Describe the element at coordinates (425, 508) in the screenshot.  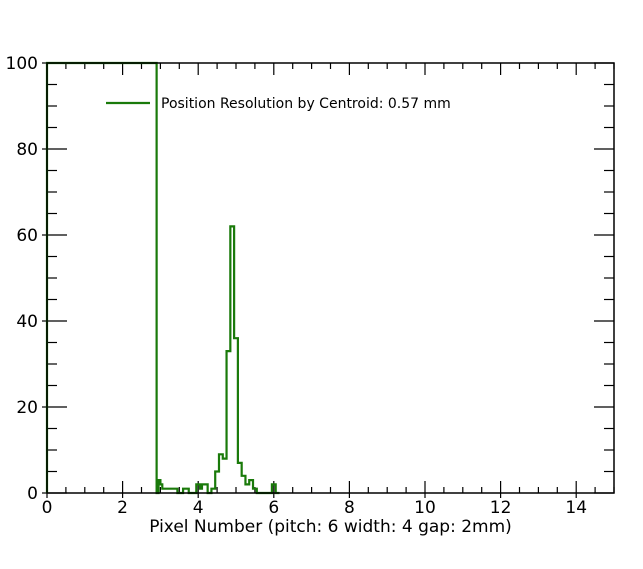
I see `x-tick-label: 10` at that location.